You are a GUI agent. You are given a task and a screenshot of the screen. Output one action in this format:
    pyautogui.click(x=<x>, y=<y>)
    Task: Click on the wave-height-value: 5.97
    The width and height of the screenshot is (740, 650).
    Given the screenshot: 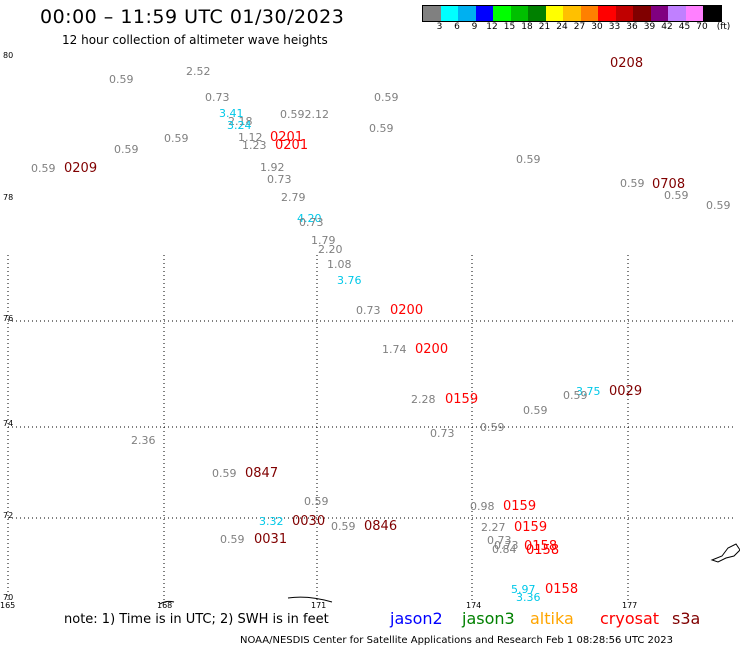 What is the action you would take?
    pyautogui.click(x=523, y=589)
    